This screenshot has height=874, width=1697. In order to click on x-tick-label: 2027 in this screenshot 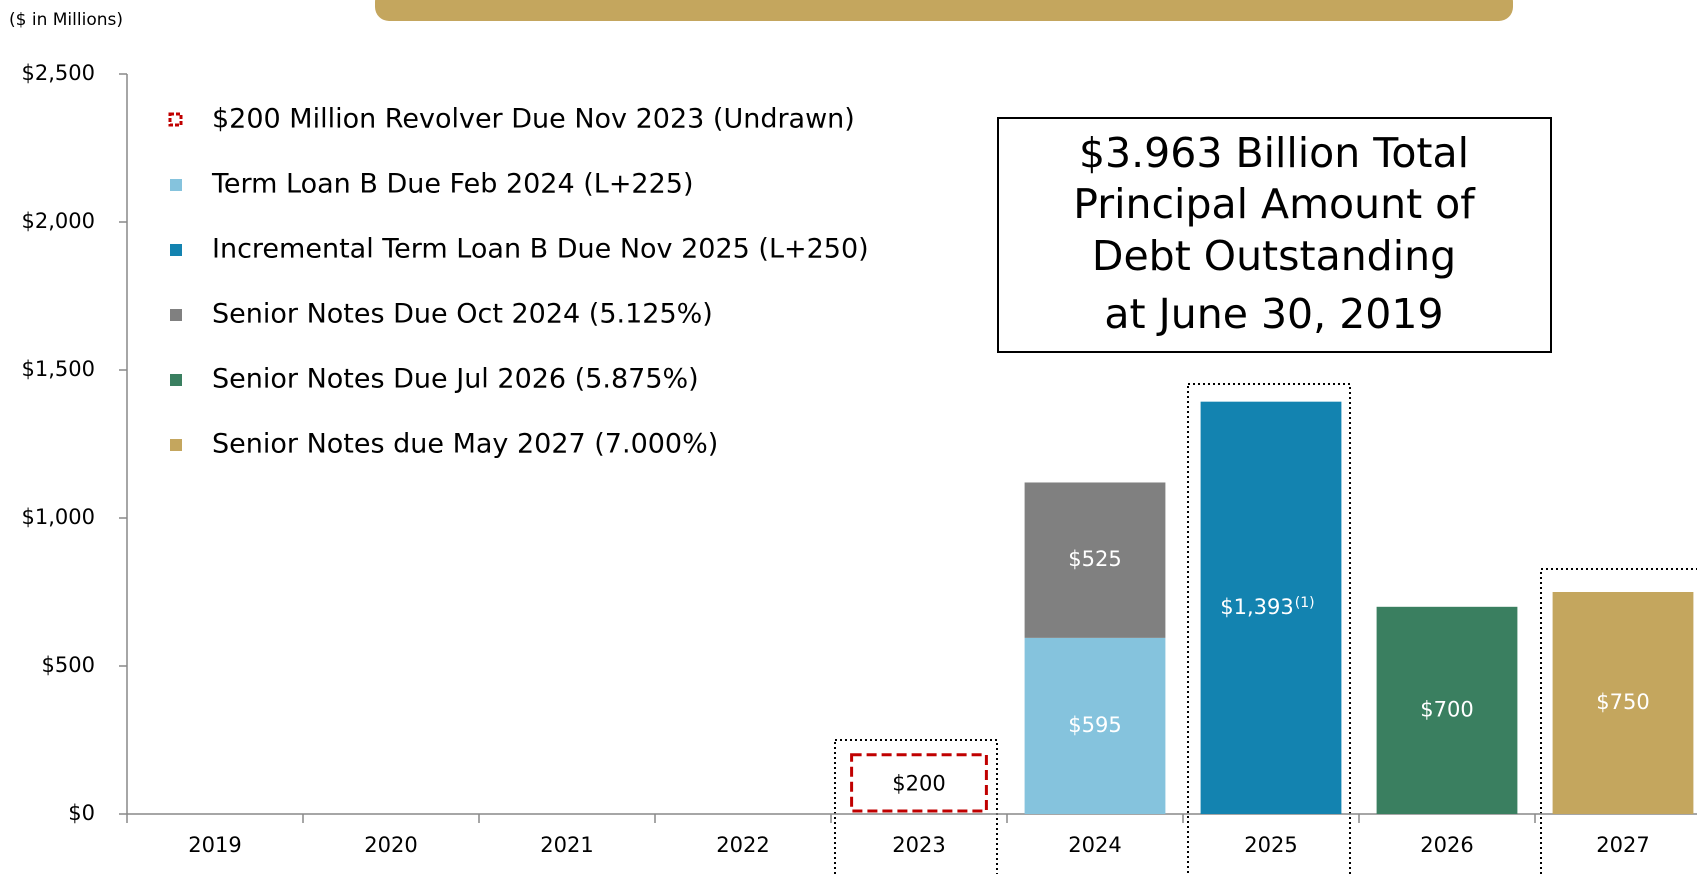, I will do `click(1622, 845)`.